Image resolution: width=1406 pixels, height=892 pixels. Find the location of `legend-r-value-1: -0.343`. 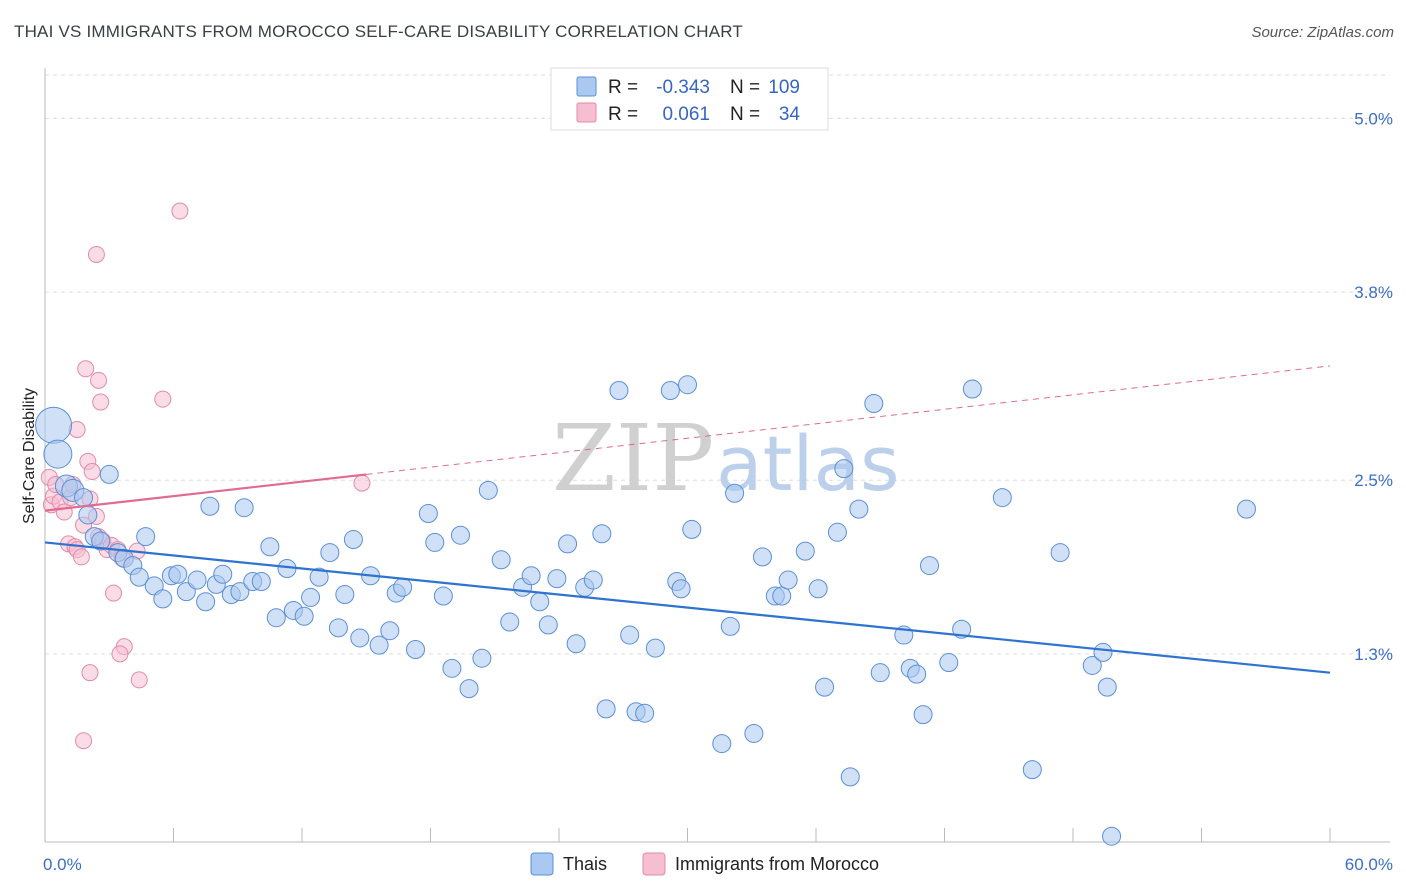

legend-r-value-1: -0.343 is located at coordinates (683, 87).